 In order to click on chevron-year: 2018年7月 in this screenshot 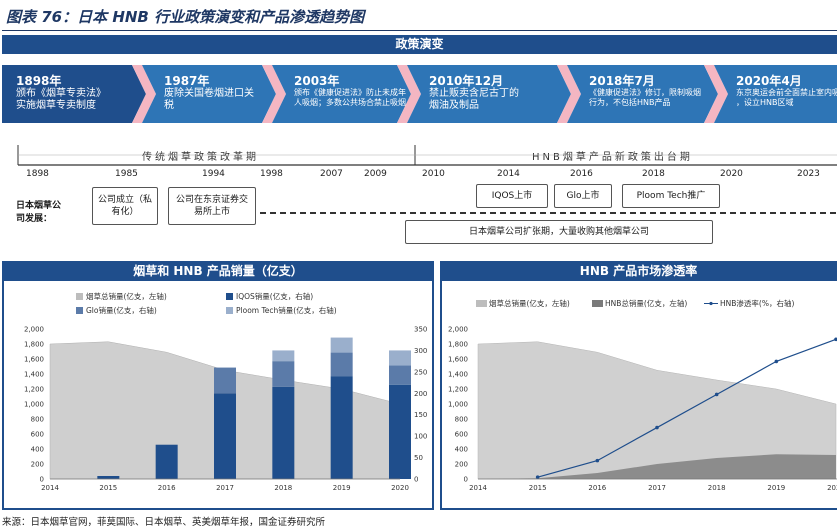, I will do `click(622, 81)`.